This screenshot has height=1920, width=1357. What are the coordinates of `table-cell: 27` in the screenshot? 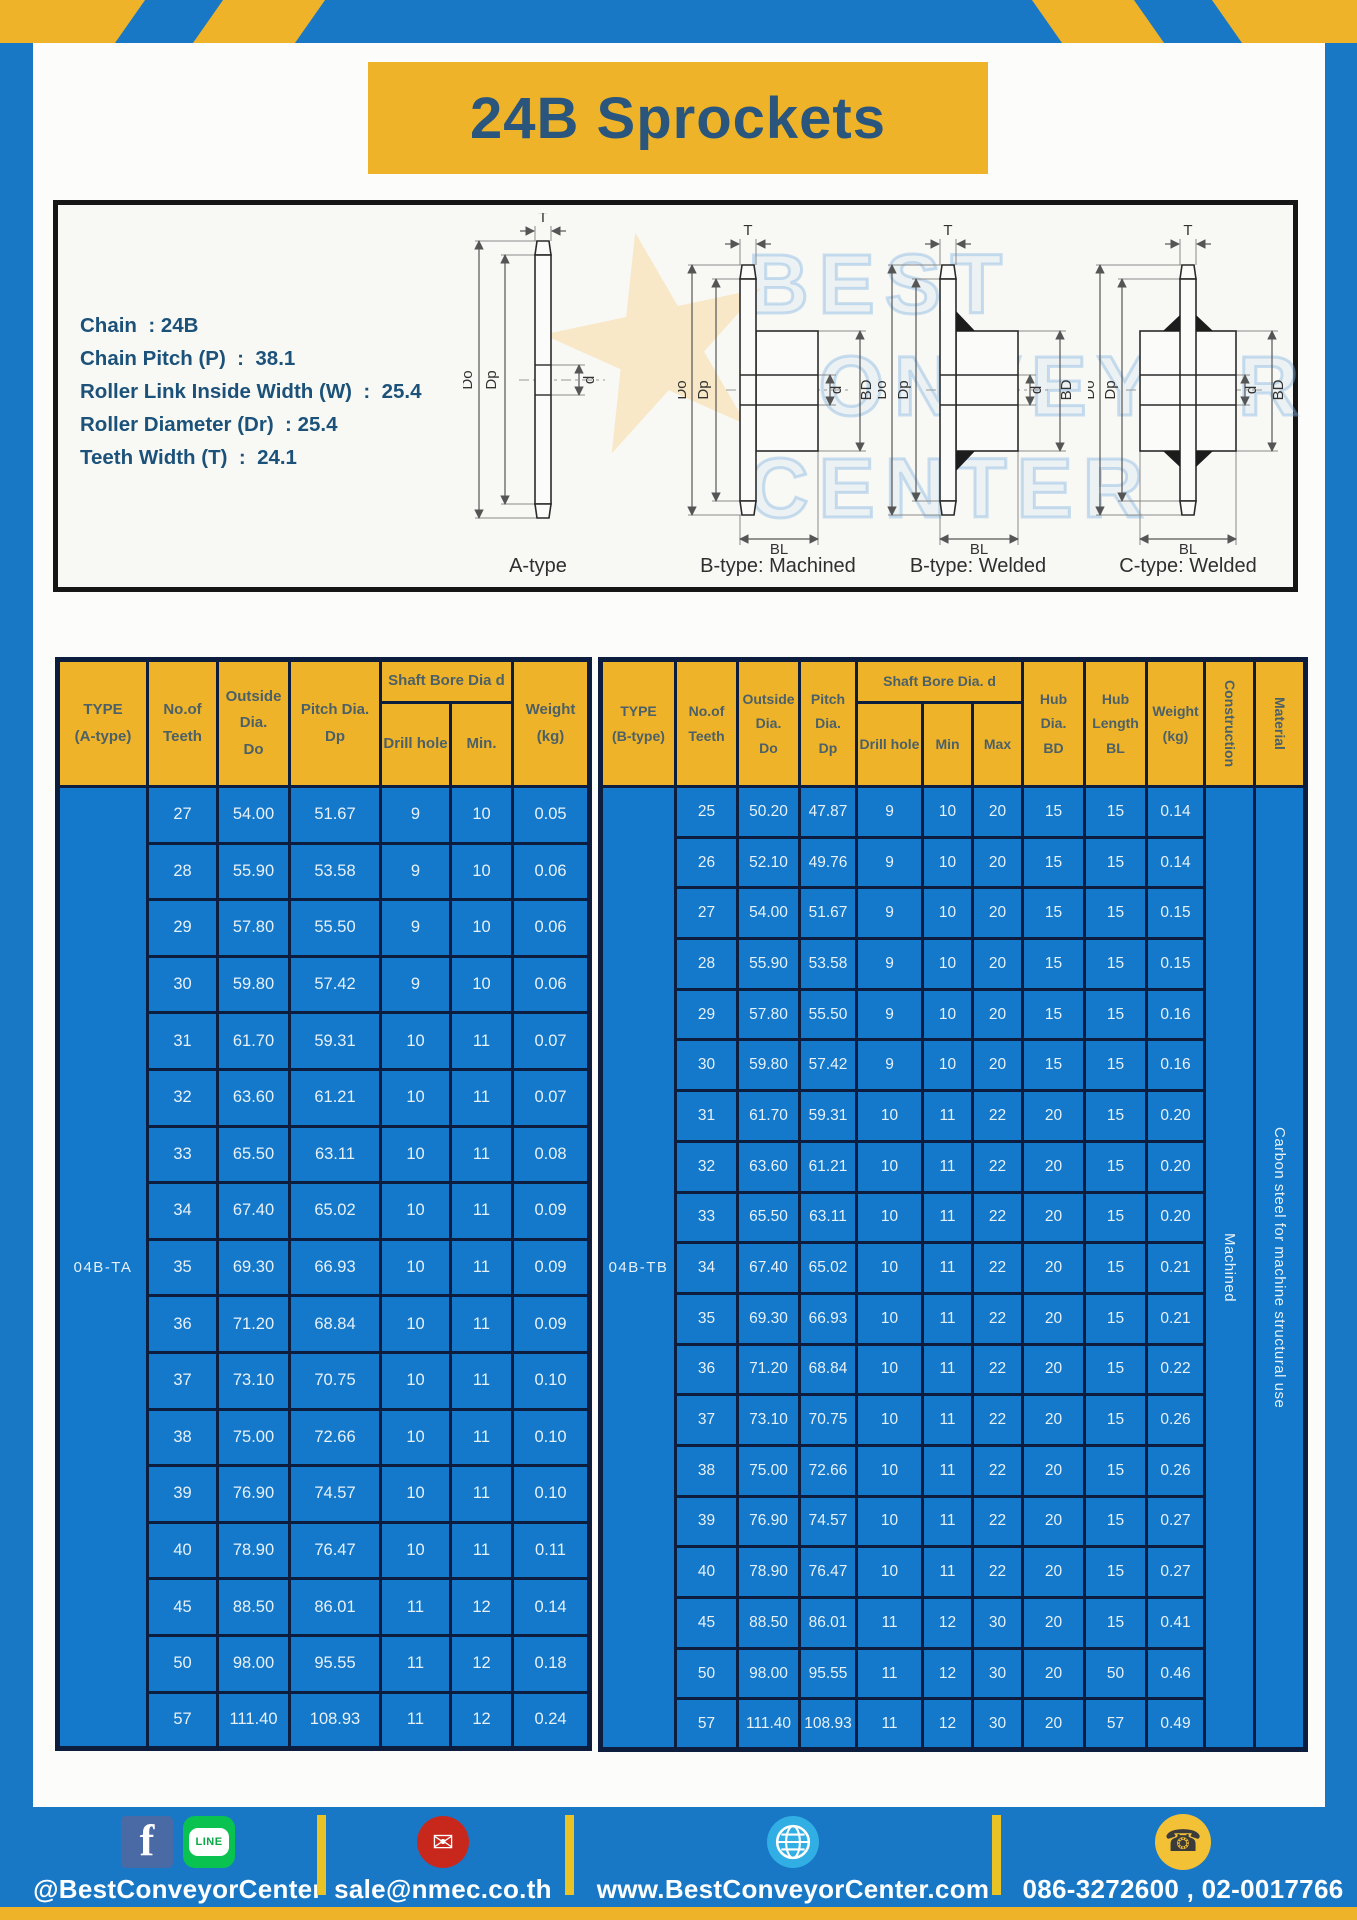 It's located at (706, 913).